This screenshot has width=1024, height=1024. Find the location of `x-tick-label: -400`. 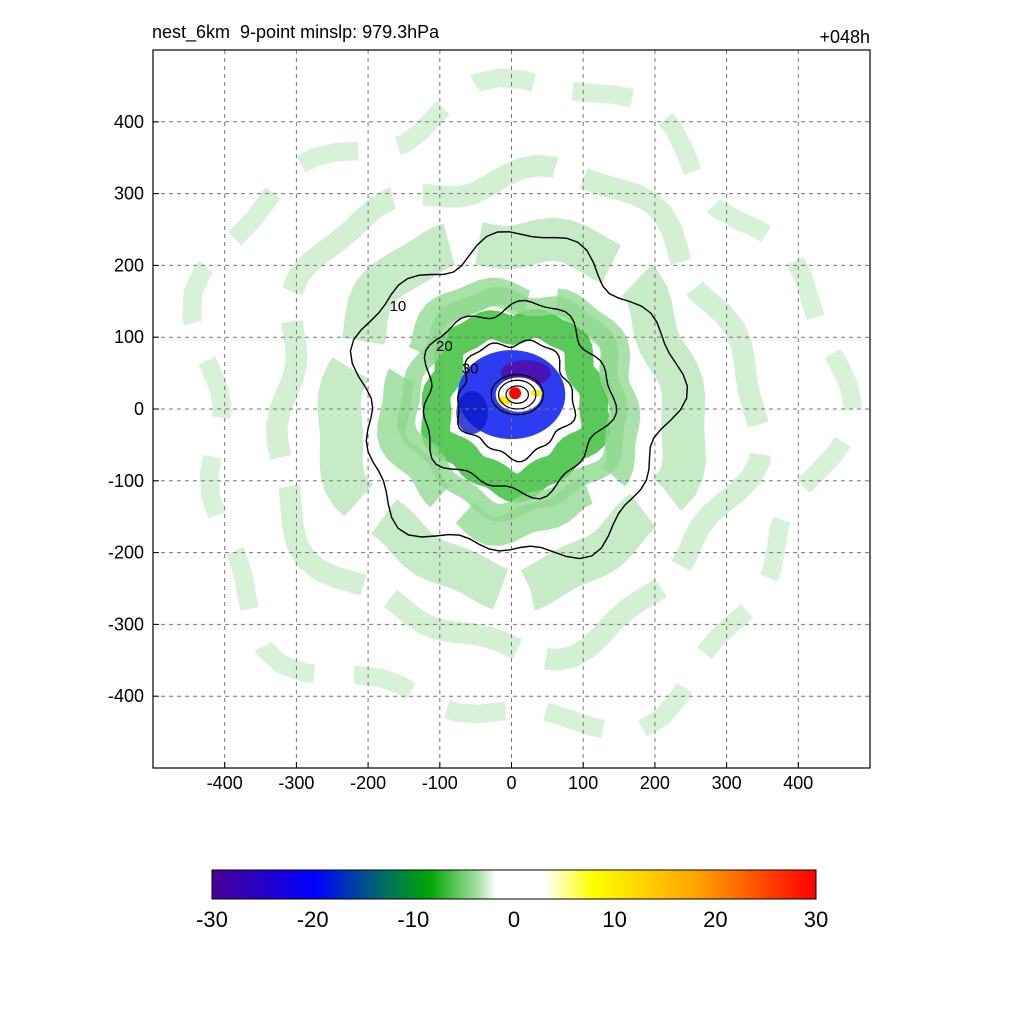

x-tick-label: -400 is located at coordinates (225, 783).